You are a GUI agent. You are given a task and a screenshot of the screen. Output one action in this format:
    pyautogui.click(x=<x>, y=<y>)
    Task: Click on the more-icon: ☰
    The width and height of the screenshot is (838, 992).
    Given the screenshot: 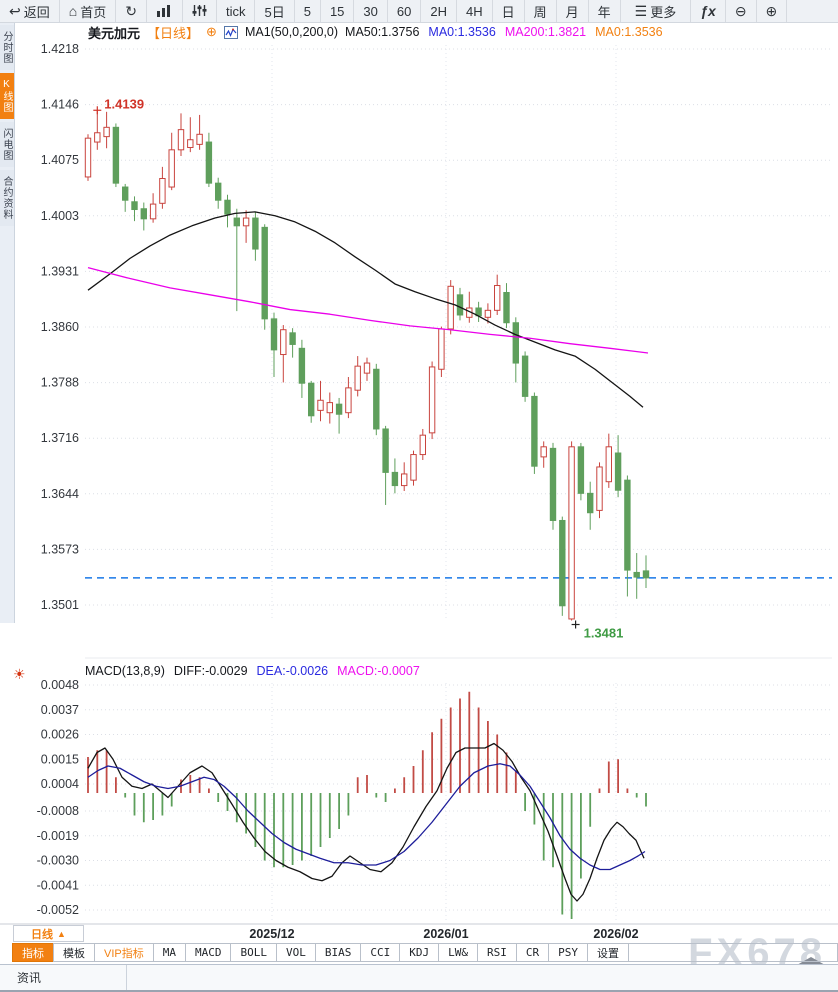 What is the action you would take?
    pyautogui.click(x=641, y=11)
    